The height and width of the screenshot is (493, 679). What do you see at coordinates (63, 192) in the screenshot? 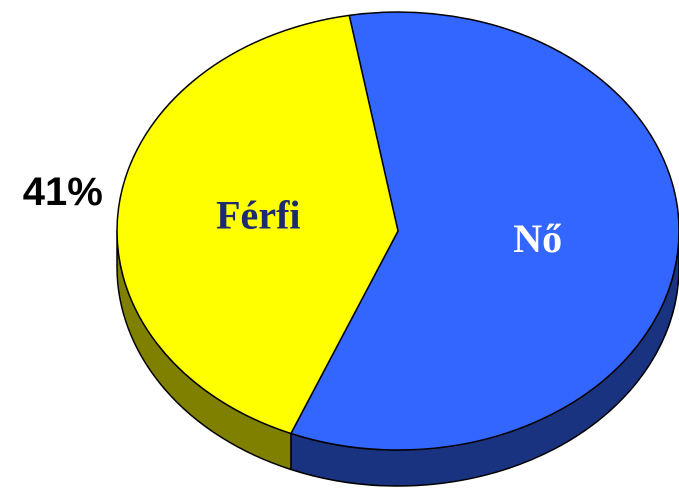
I see `value-label: 41%` at bounding box center [63, 192].